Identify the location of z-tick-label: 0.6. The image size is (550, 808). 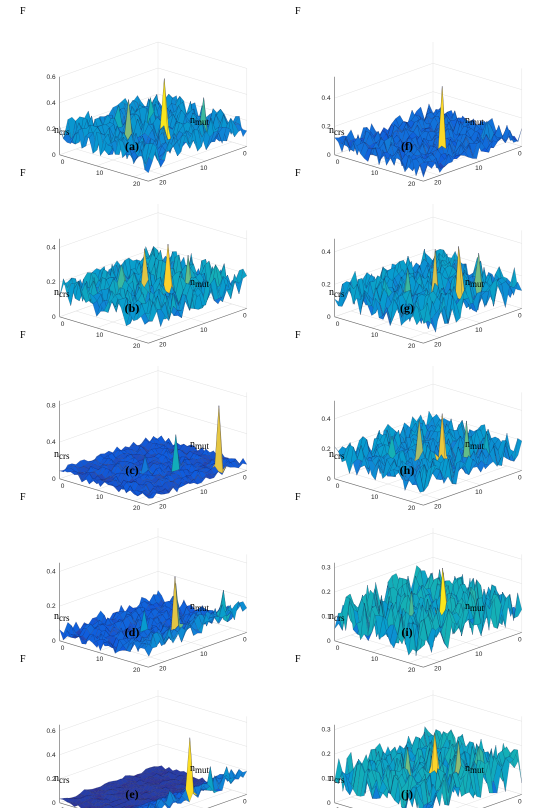
(51, 77).